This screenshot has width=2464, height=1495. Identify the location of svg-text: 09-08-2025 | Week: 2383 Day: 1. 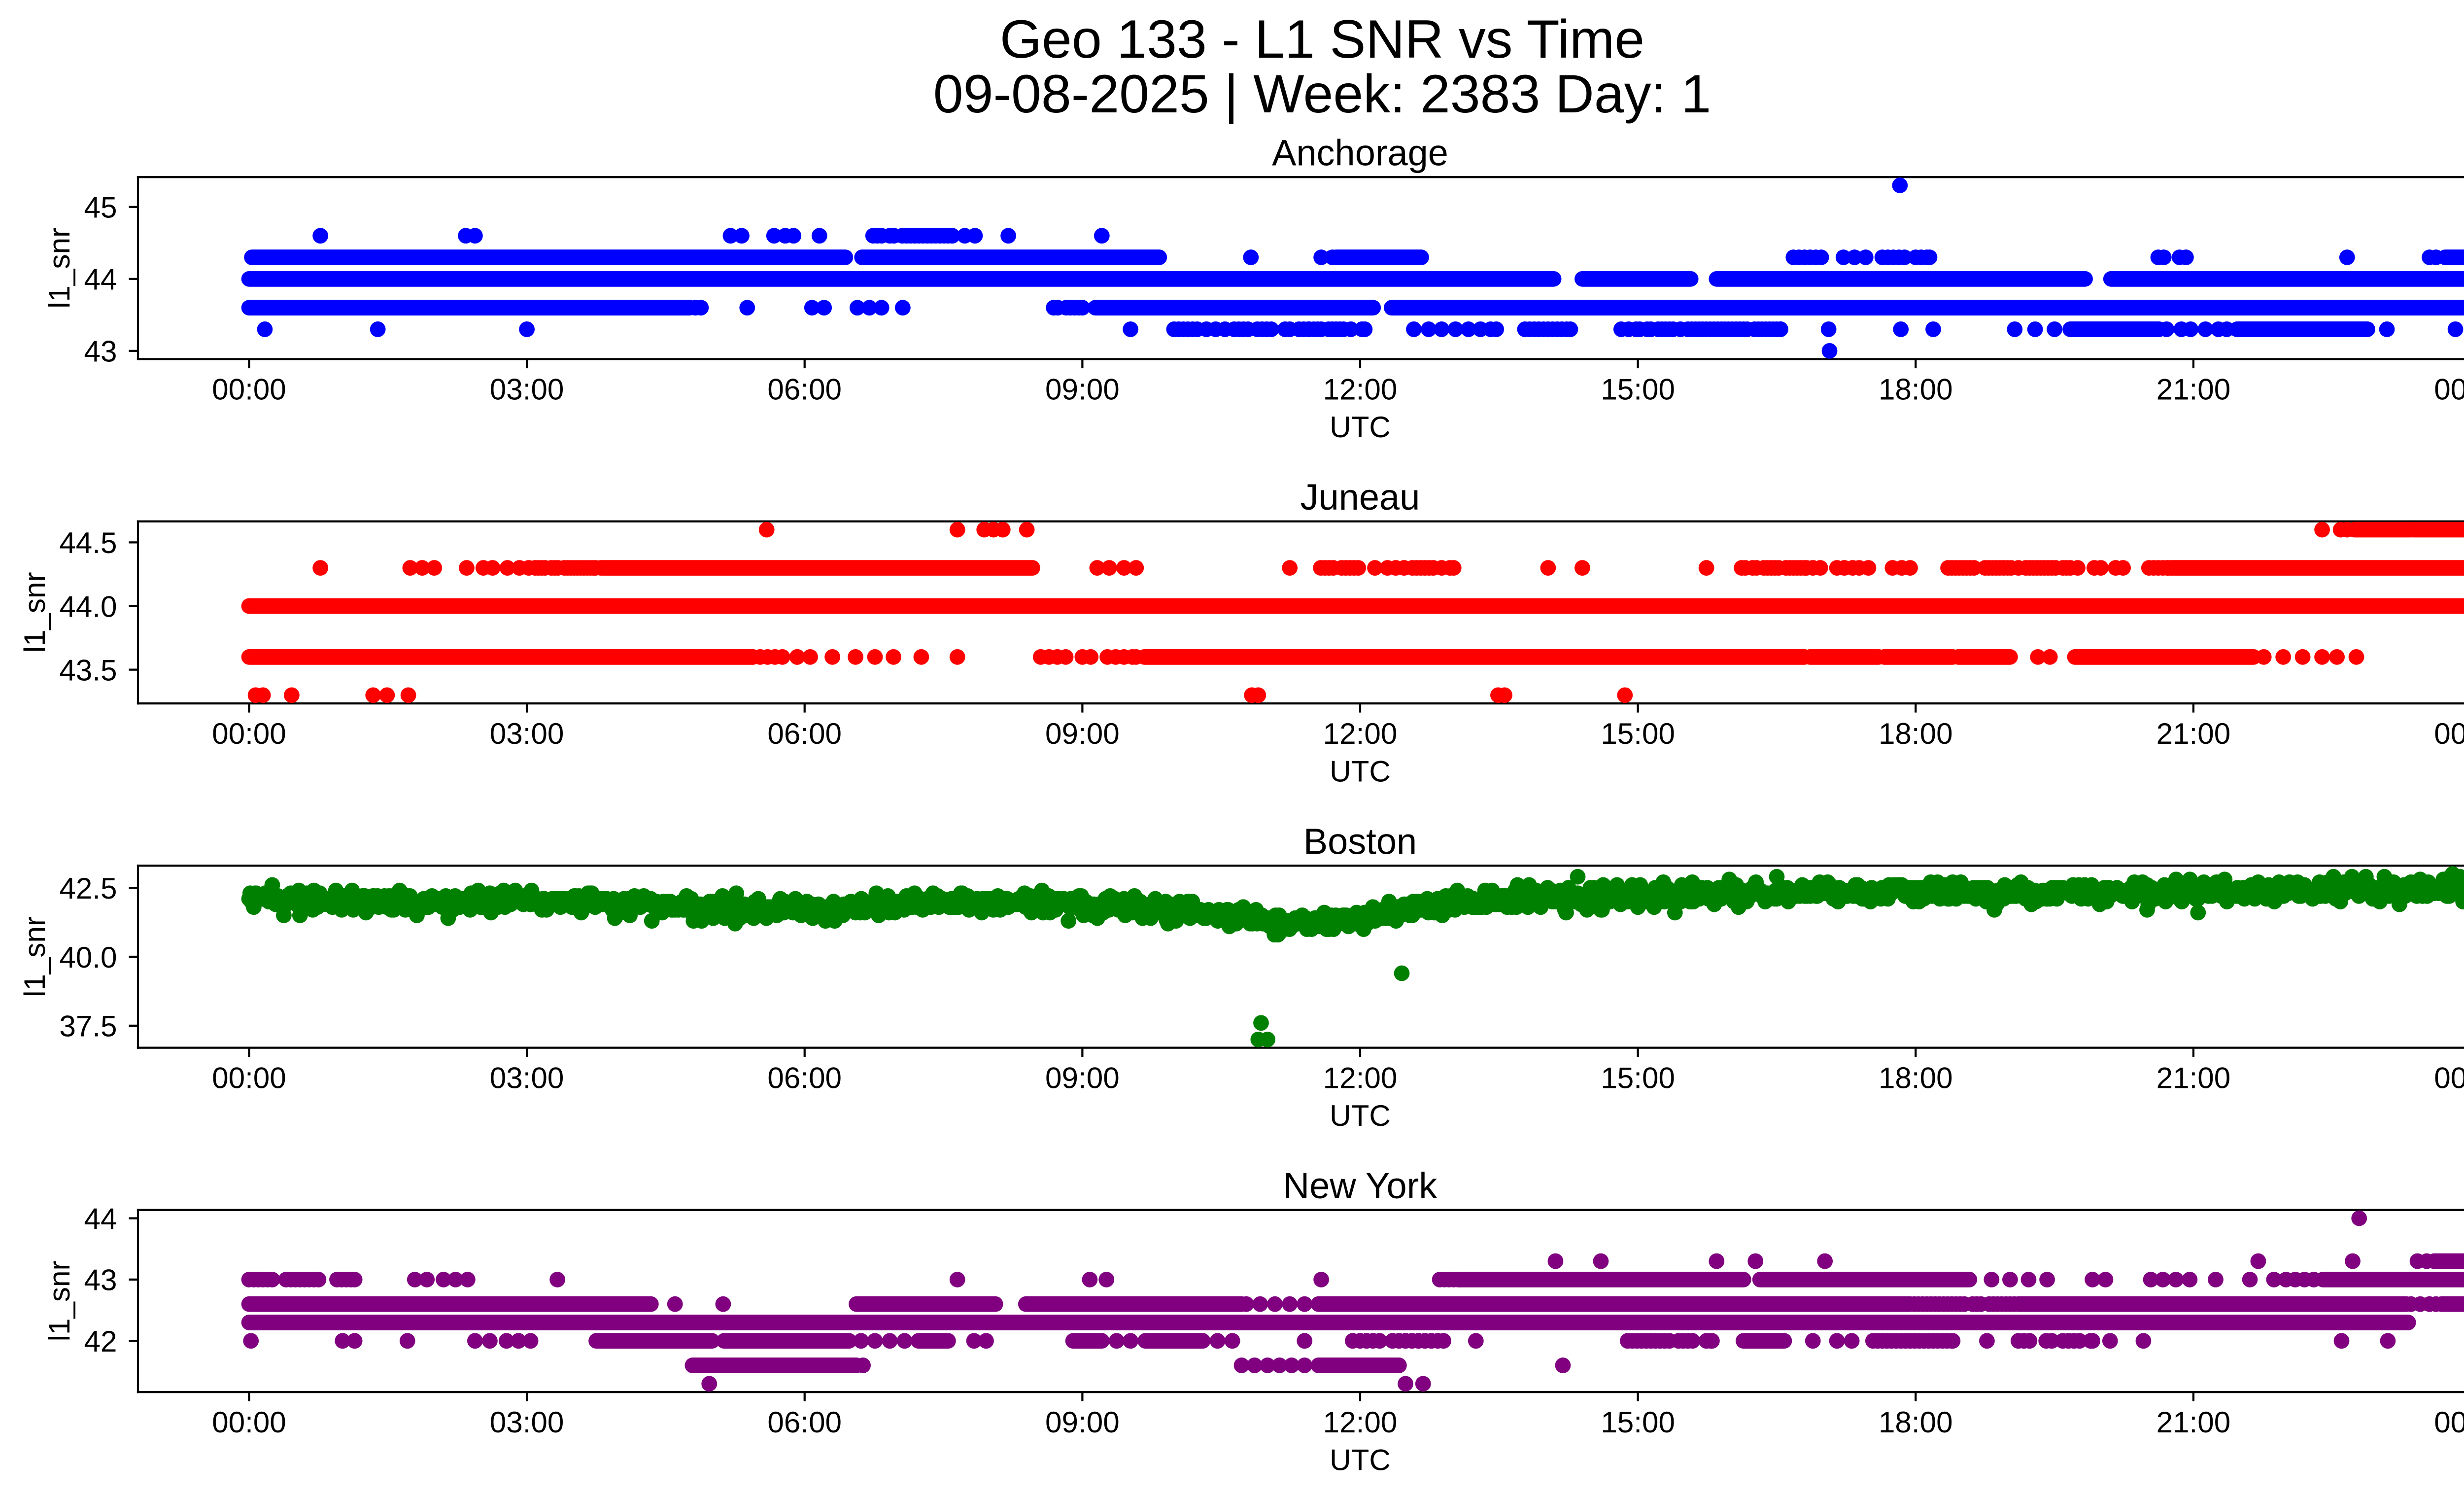
(1322, 94).